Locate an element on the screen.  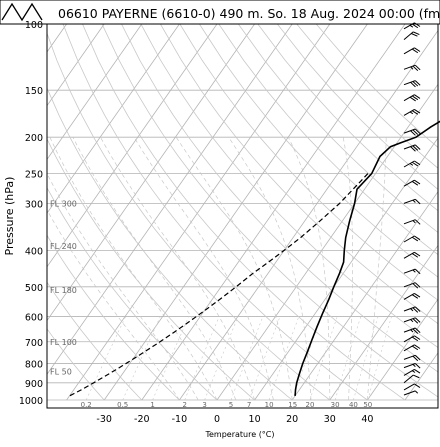
mixing-ratio-label: 0.2 is located at coordinates (86, 405).